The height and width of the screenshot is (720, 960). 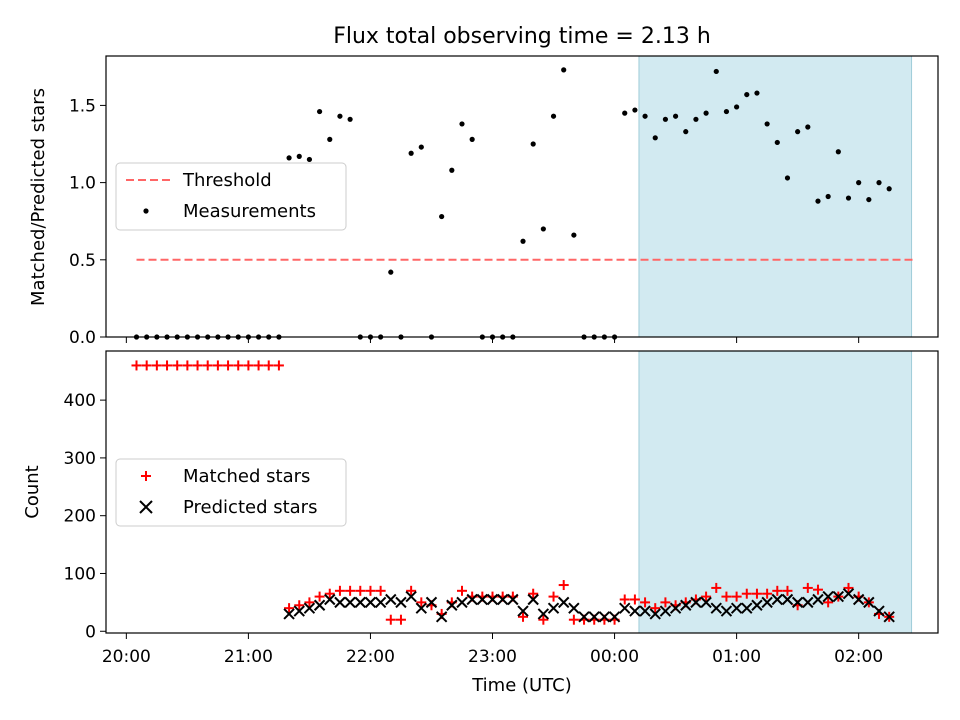 What do you see at coordinates (522, 36) in the screenshot?
I see `chart-title: Flux total observing time = 2.13 h` at bounding box center [522, 36].